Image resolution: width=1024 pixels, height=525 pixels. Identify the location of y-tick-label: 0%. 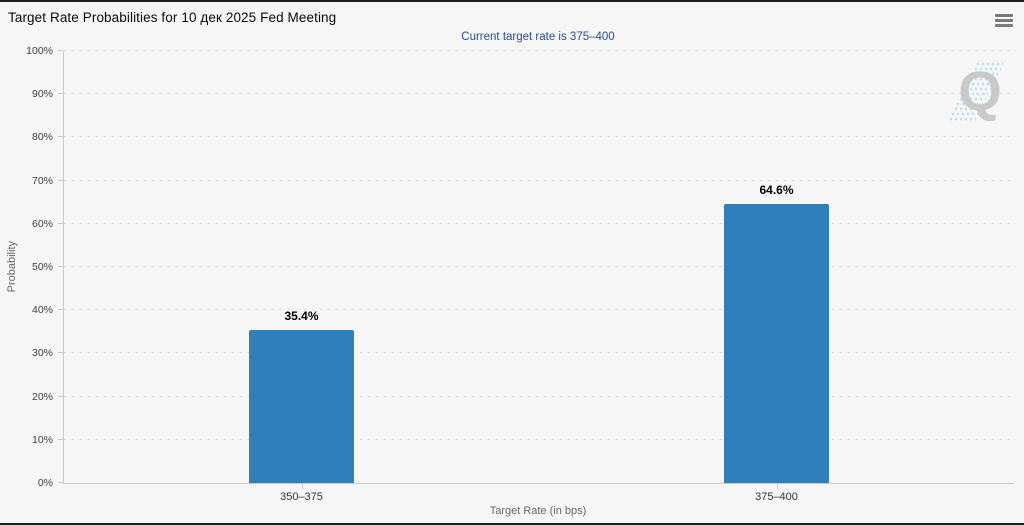
(45, 483).